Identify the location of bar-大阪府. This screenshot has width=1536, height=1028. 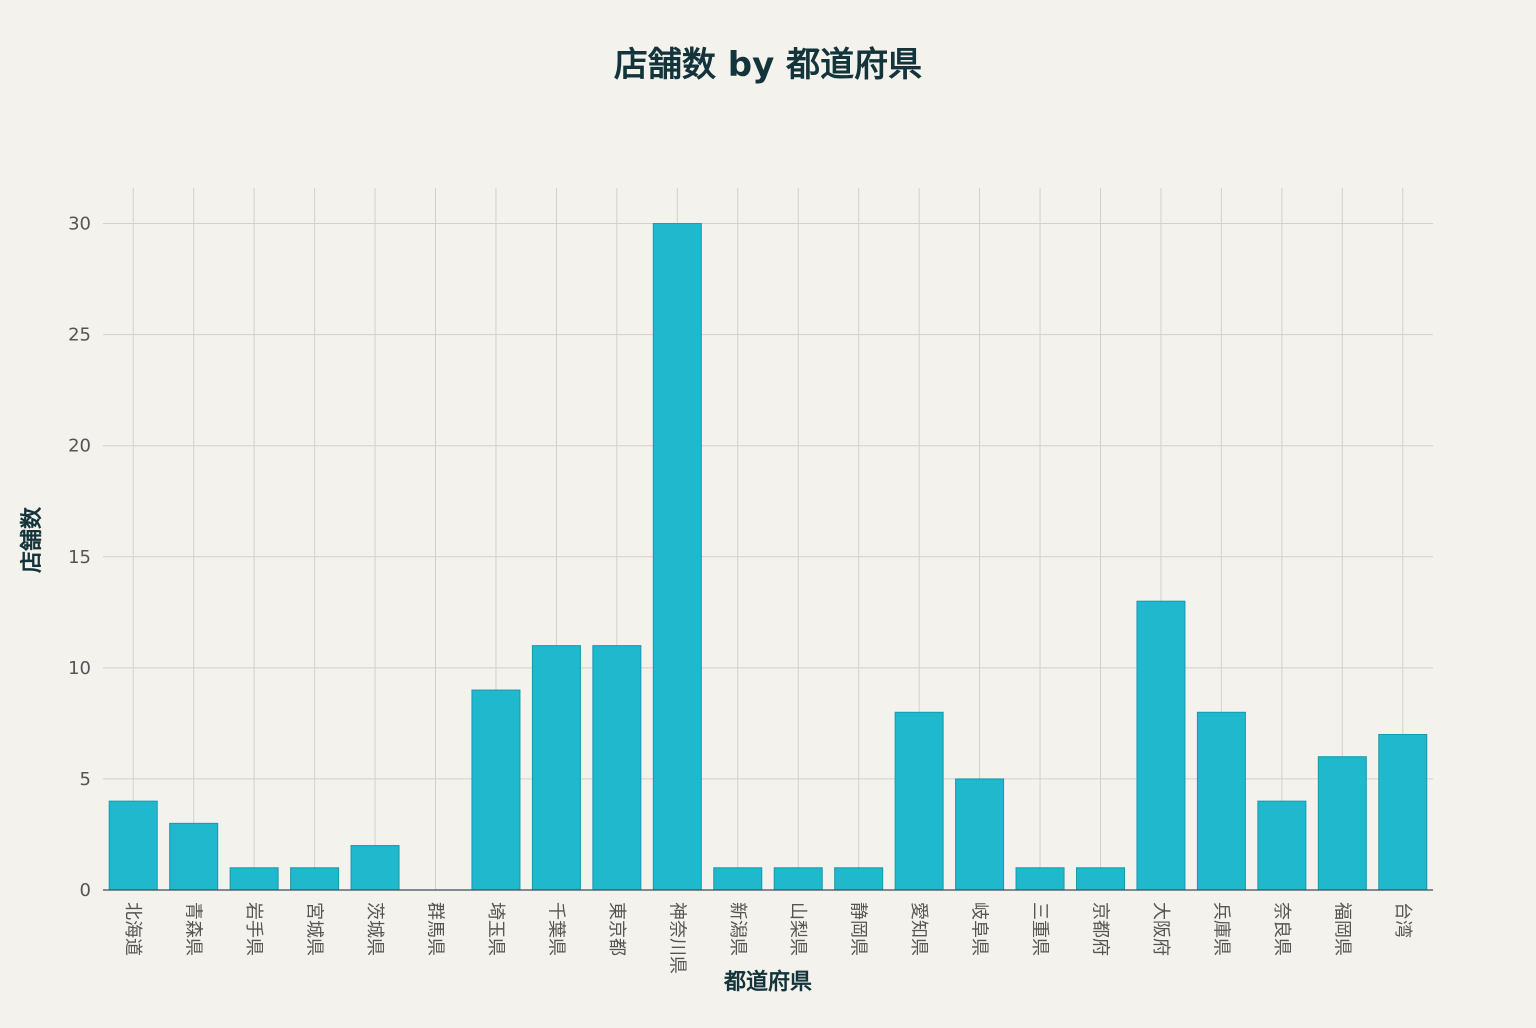
(1161, 745).